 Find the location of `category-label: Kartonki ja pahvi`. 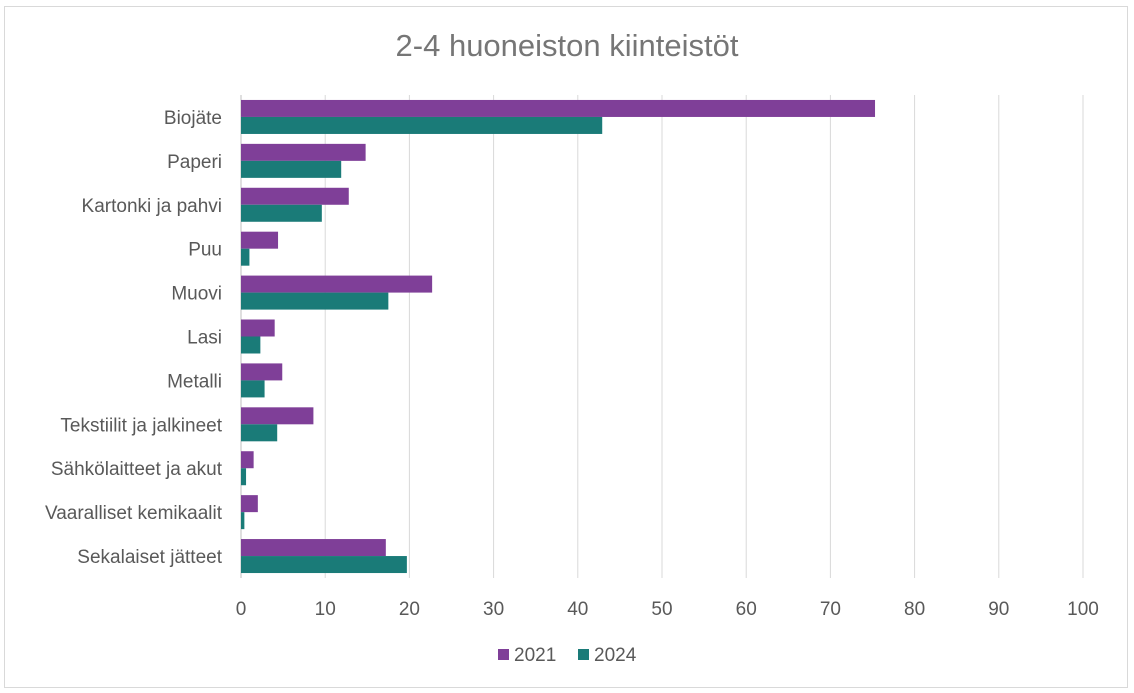

category-label: Kartonki ja pahvi is located at coordinates (152, 206).